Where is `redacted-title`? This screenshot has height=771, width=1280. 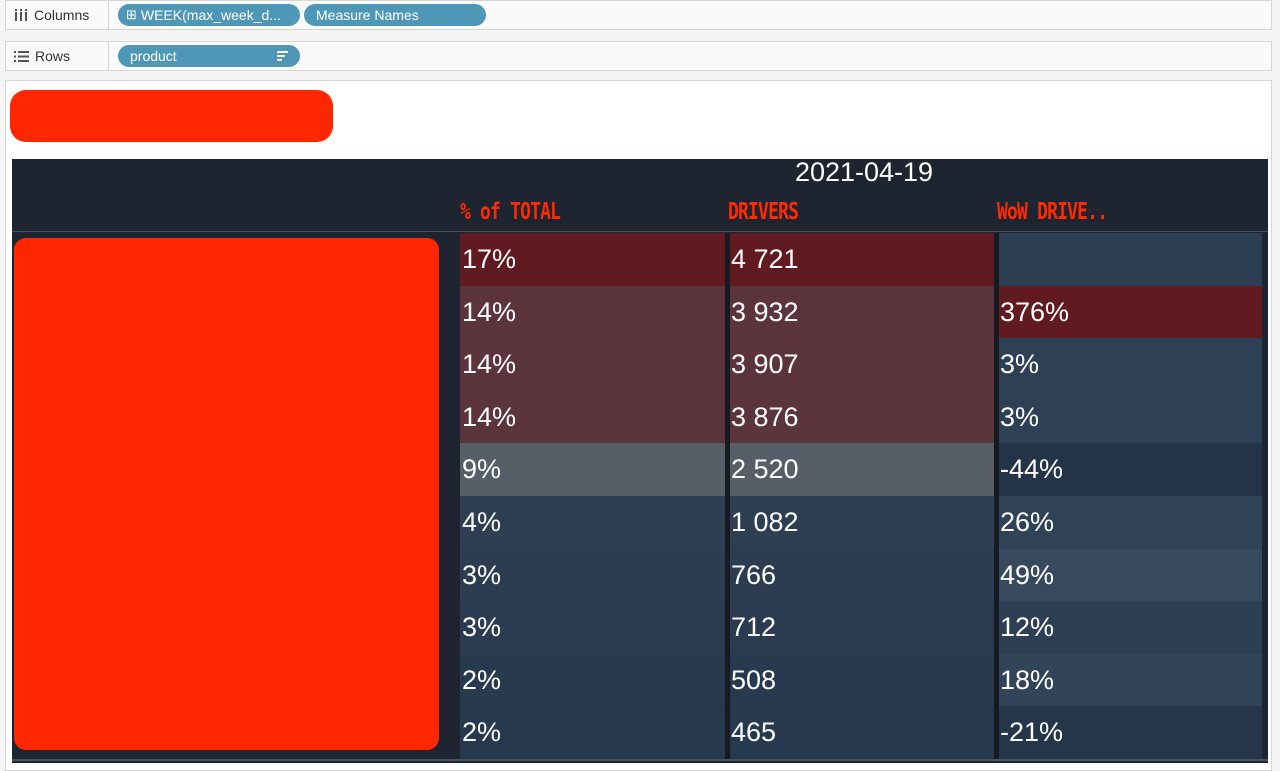
redacted-title is located at coordinates (171, 116).